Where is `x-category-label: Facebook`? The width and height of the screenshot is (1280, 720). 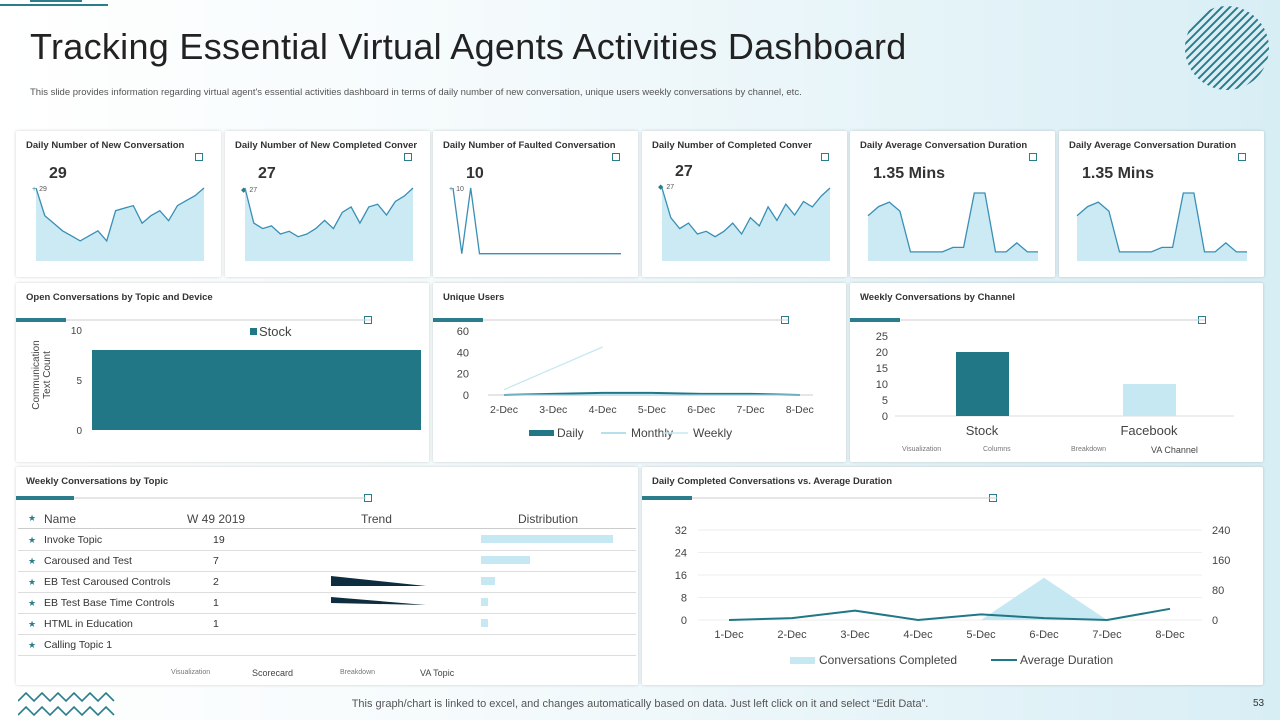
x-category-label: Facebook is located at coordinates (1149, 430).